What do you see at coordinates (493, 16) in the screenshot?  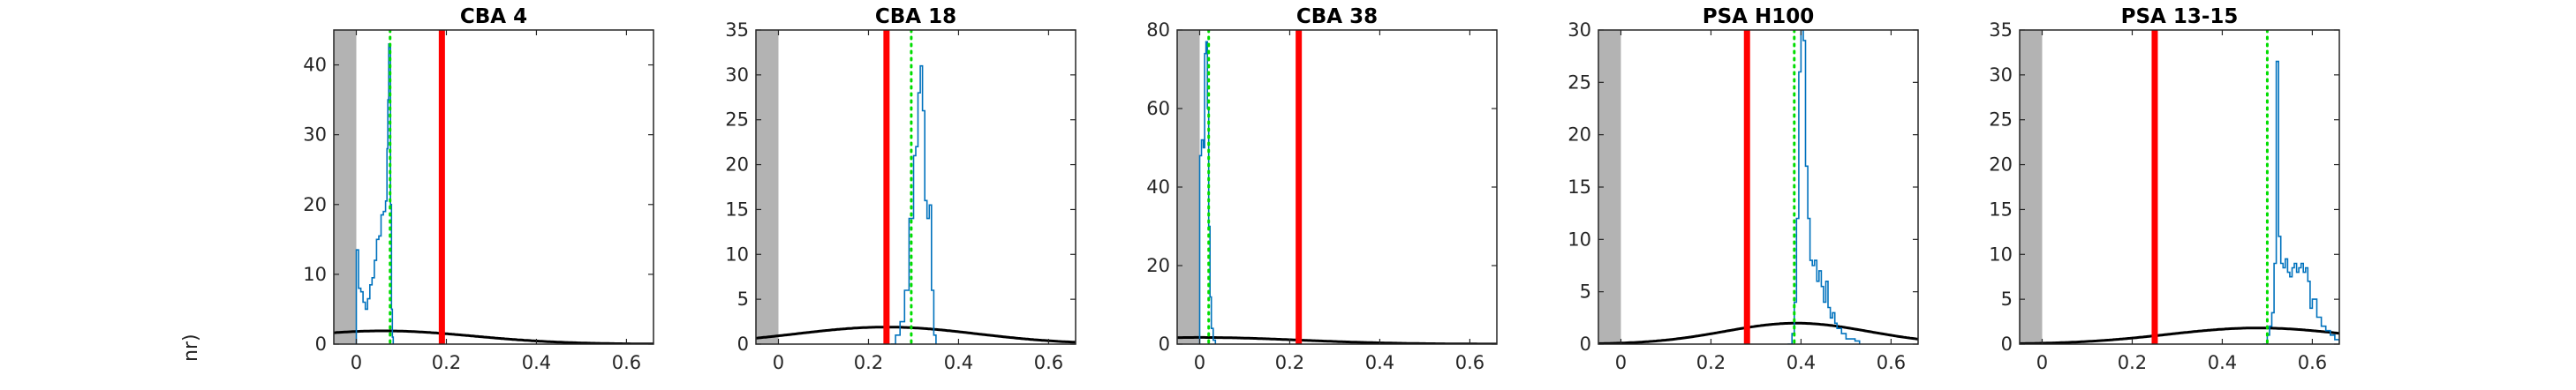 I see `chart-title: CBA 4` at bounding box center [493, 16].